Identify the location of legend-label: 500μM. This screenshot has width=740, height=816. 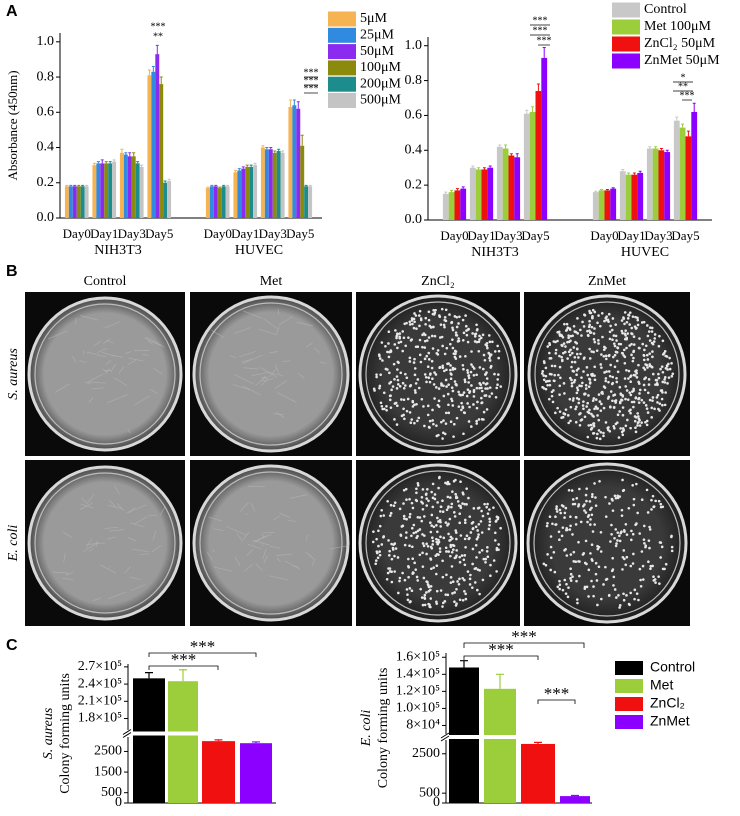
(381, 100).